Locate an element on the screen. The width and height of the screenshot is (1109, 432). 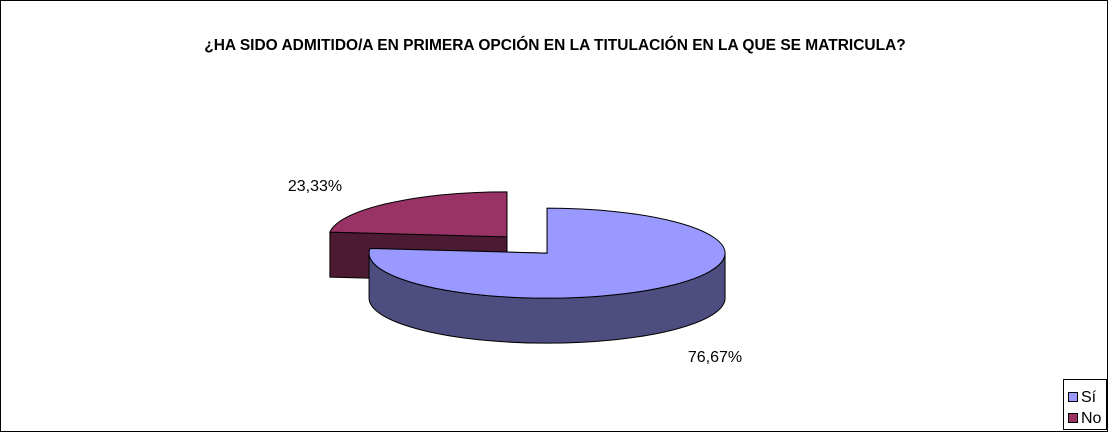
data-label: 76,67% is located at coordinates (715, 357).